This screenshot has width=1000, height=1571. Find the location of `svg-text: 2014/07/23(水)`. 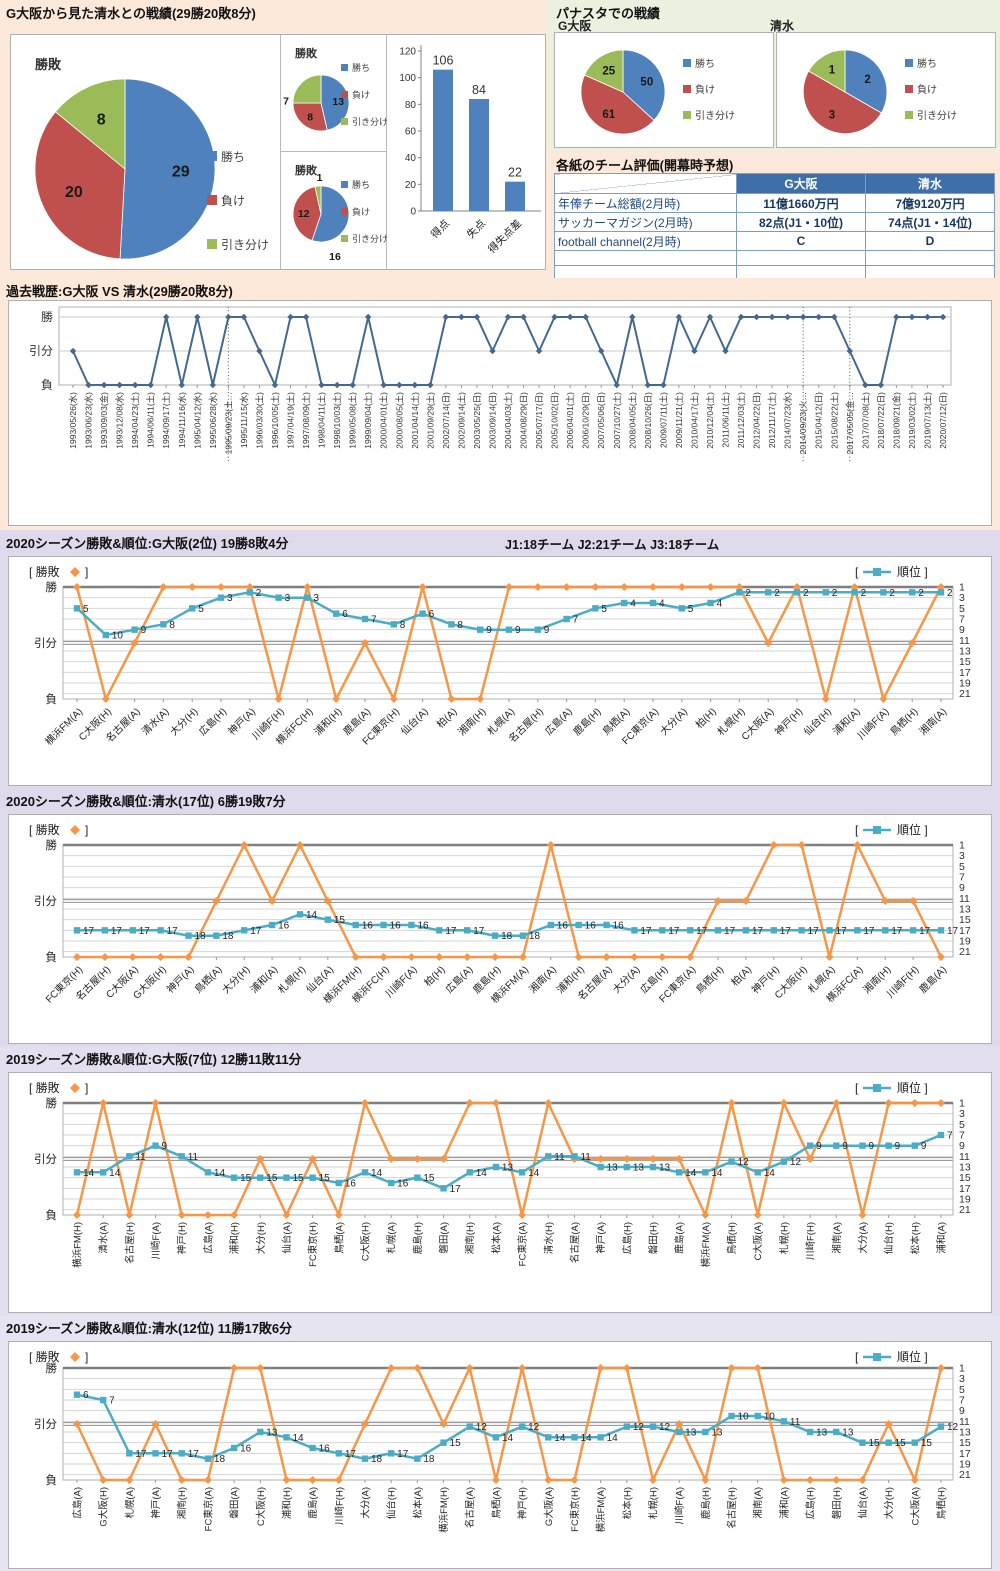

svg-text: 2014/07/23(水) is located at coordinates (788, 420).